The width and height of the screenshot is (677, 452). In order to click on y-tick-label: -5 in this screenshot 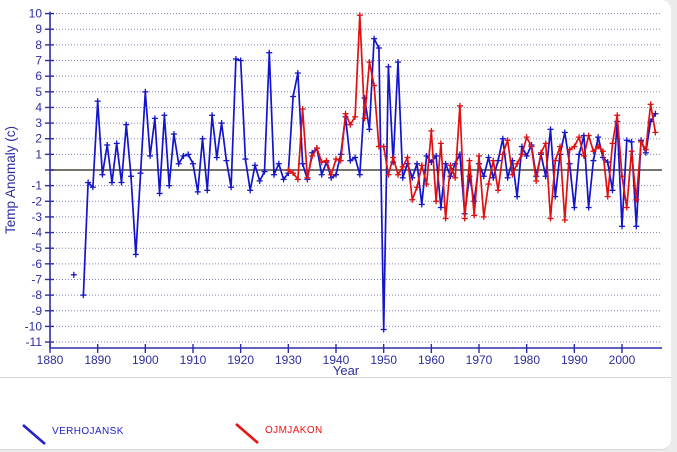, I will do `click(36, 248)`.